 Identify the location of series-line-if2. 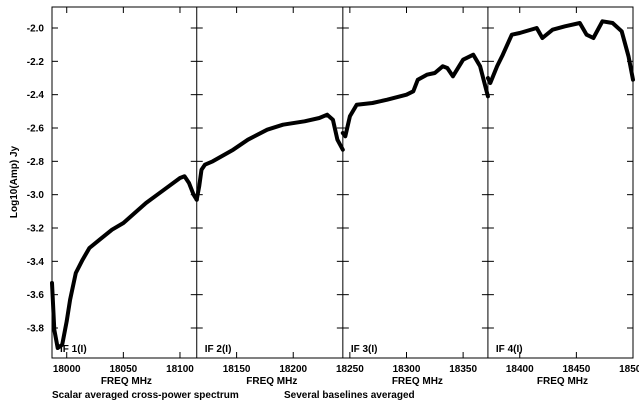
(269, 157).